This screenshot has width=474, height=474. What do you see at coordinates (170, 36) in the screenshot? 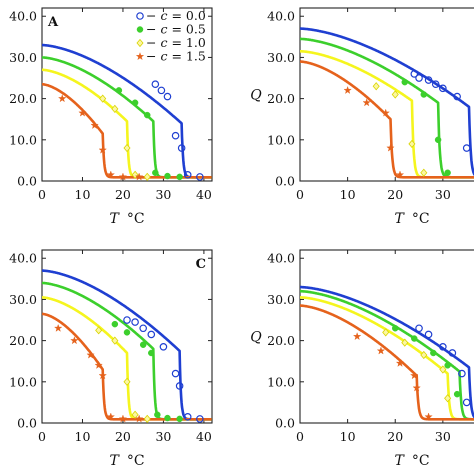
I see `legend: − c = 0.0− c = 0.5− c = 1.0− c = 1.5` at bounding box center [170, 36].